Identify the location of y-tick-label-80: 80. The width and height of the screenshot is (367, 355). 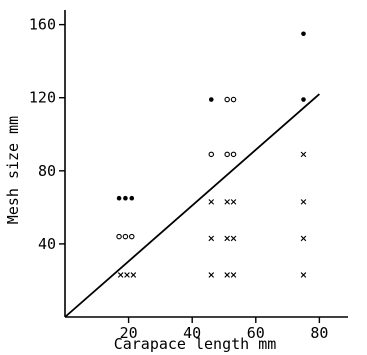
(47, 171).